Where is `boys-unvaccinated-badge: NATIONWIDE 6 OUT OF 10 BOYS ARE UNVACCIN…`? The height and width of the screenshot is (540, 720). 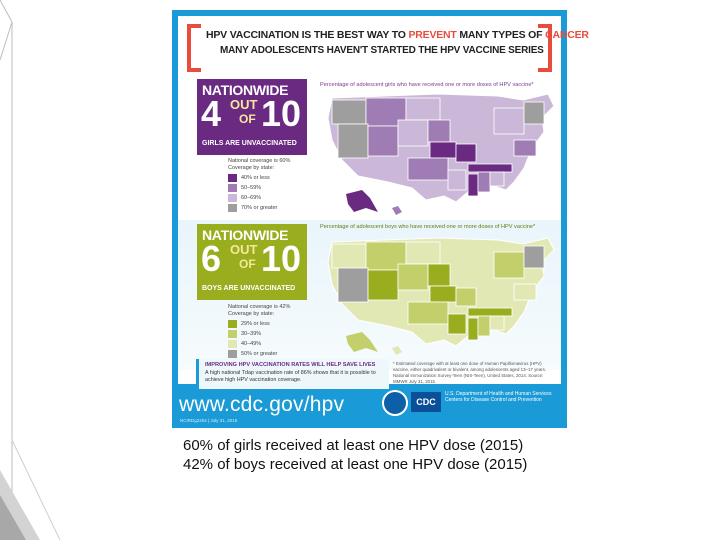
boys-unvaccinated-badge: NATIONWIDE 6 OUT OF 10 BOYS ARE UNVACCIN… is located at coordinates (252, 262).